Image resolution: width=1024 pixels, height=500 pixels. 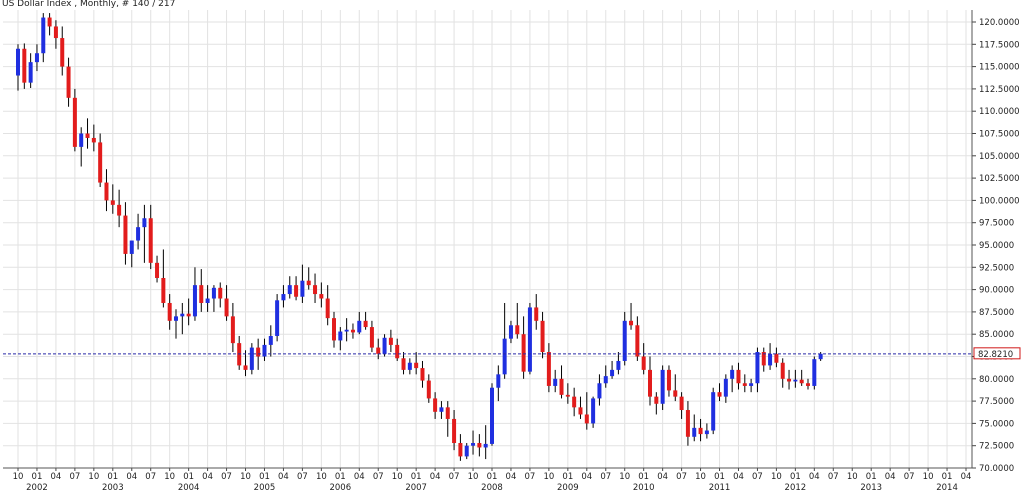 What do you see at coordinates (995, 355) in the screenshot?
I see `current-price-label: 82.8210` at bounding box center [995, 355].